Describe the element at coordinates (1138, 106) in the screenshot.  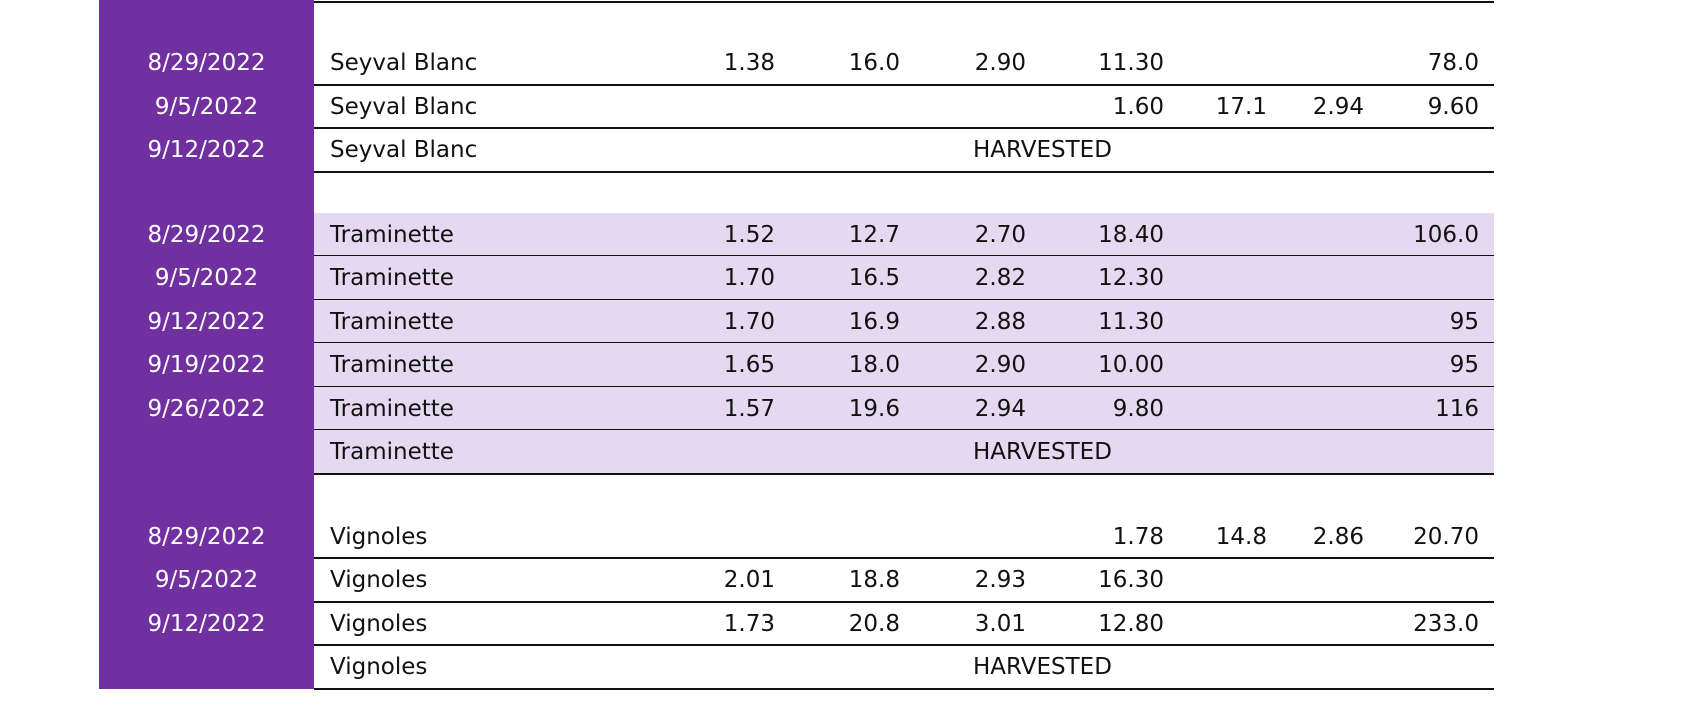
I see `cell-value: 1.60` at that location.